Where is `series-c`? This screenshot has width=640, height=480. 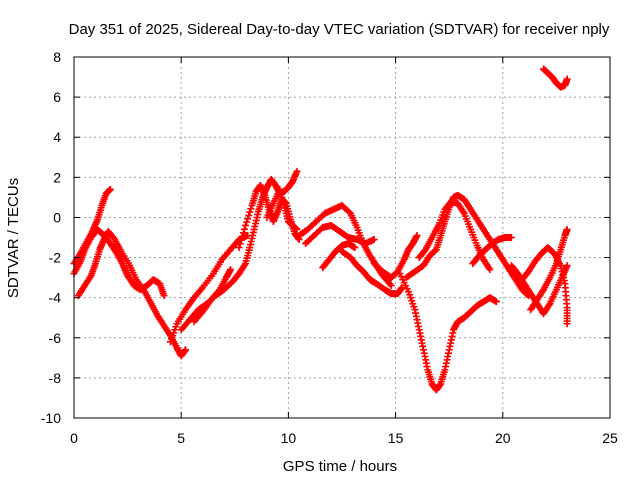
series-c is located at coordinates (131, 293).